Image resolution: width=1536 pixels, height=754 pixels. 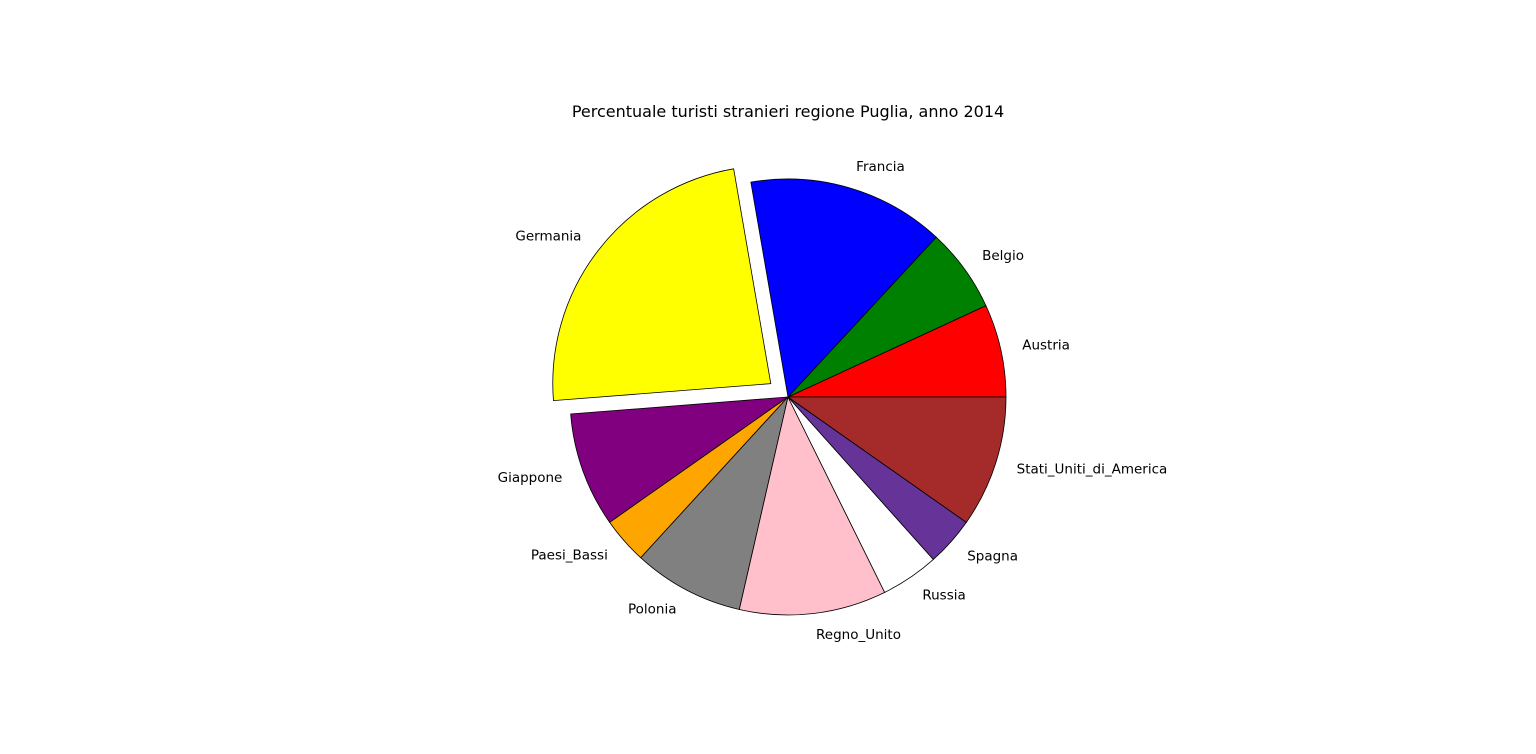 I want to click on pie-slice-germania, so click(x=662, y=285).